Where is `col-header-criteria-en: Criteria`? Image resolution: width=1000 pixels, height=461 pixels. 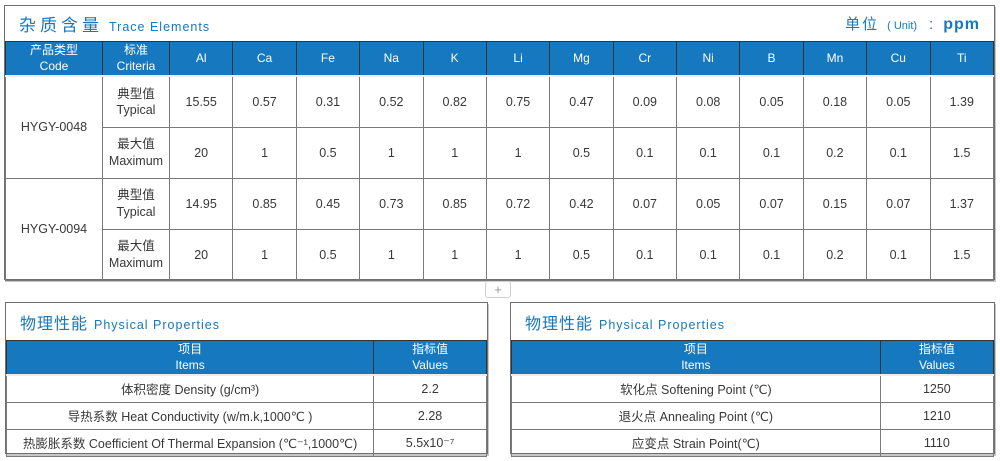 col-header-criteria-en: Criteria is located at coordinates (136, 65).